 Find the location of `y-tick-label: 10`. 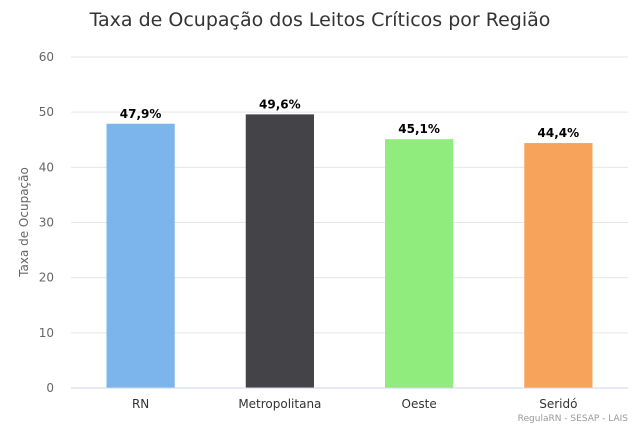

y-tick-label: 10 is located at coordinates (46, 333).